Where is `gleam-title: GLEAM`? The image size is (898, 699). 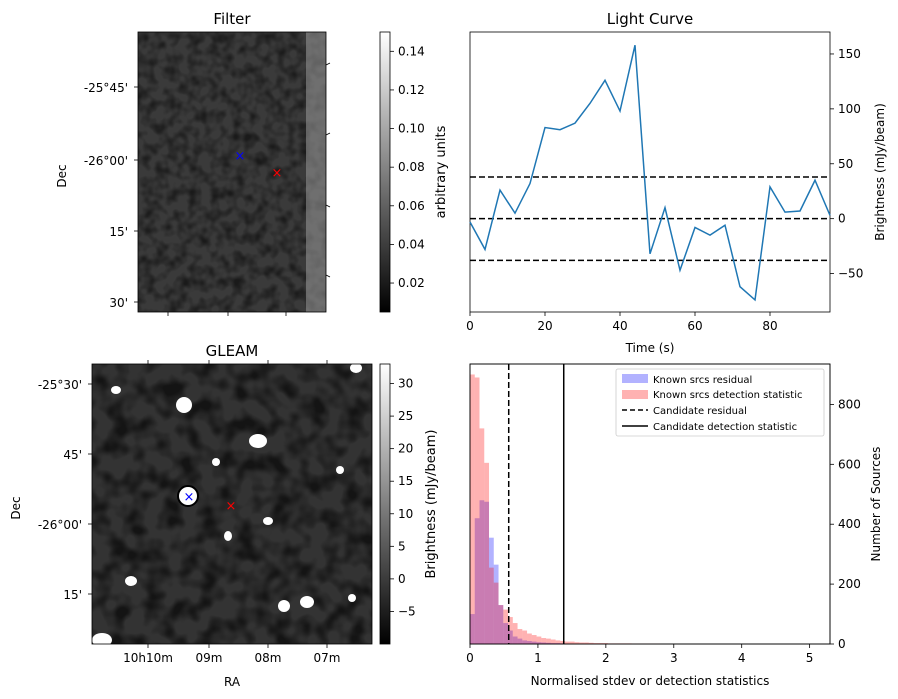
gleam-title: GLEAM is located at coordinates (232, 351).